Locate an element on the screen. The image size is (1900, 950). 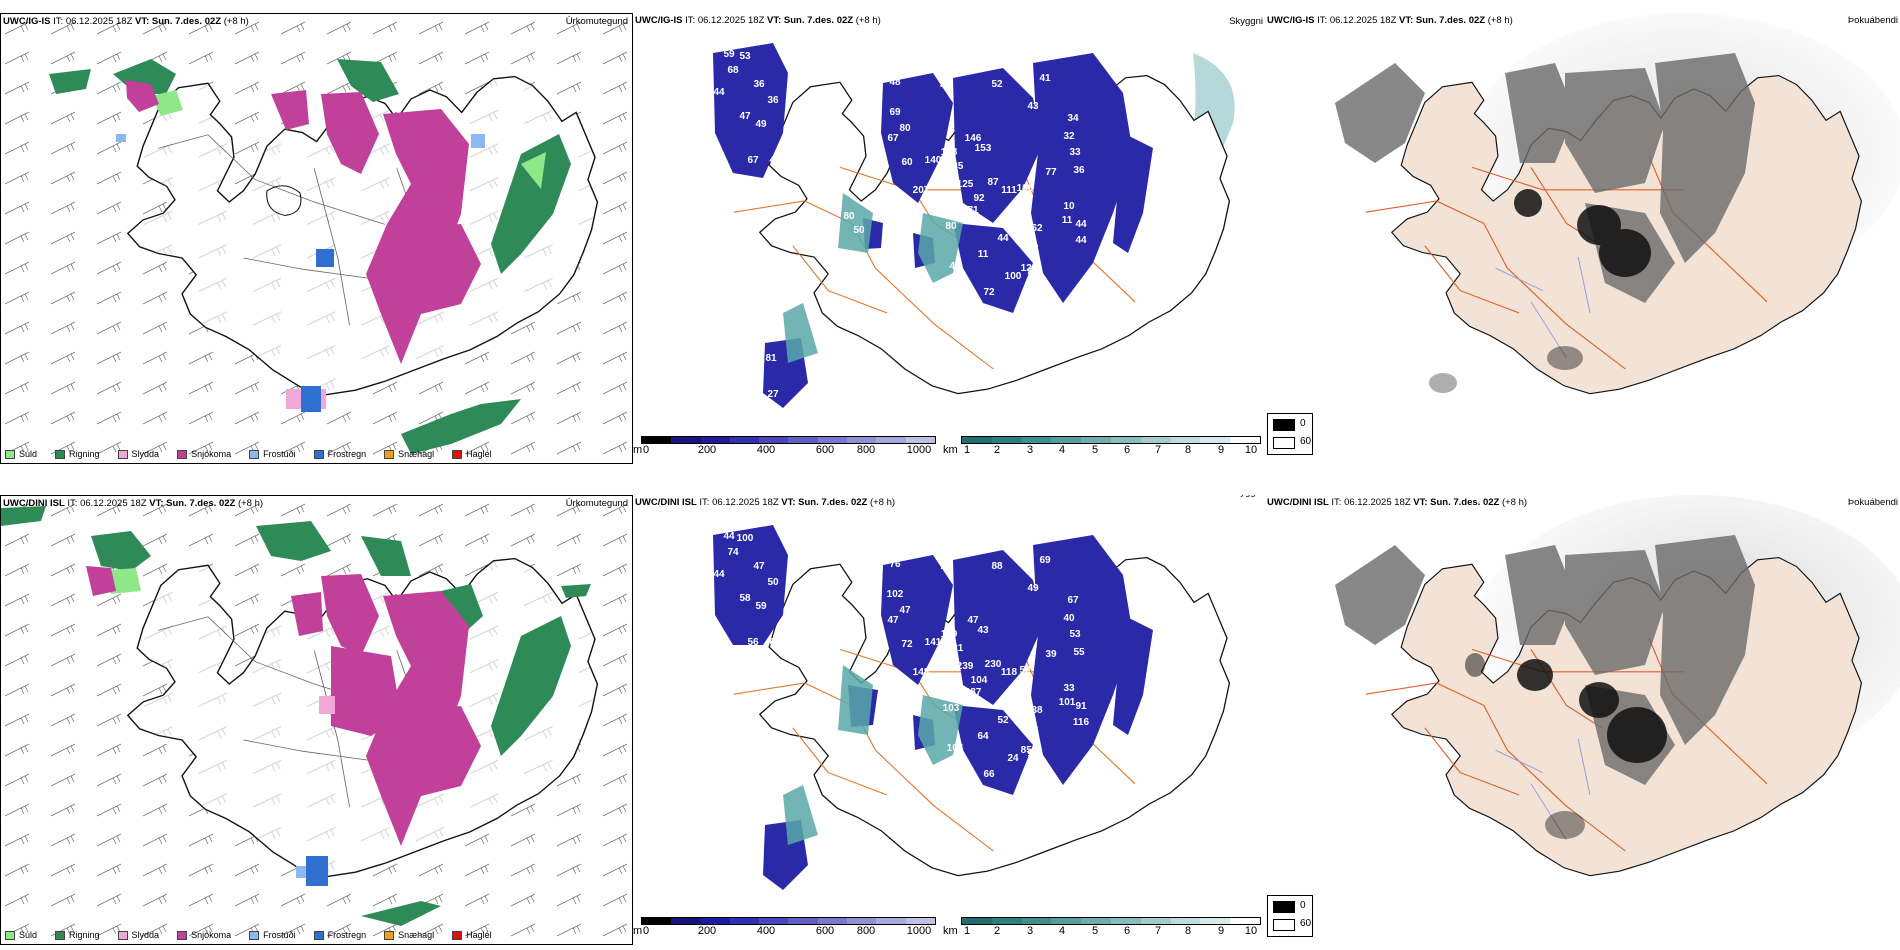
visibility-tick: 10 is located at coordinates (1251, 931).